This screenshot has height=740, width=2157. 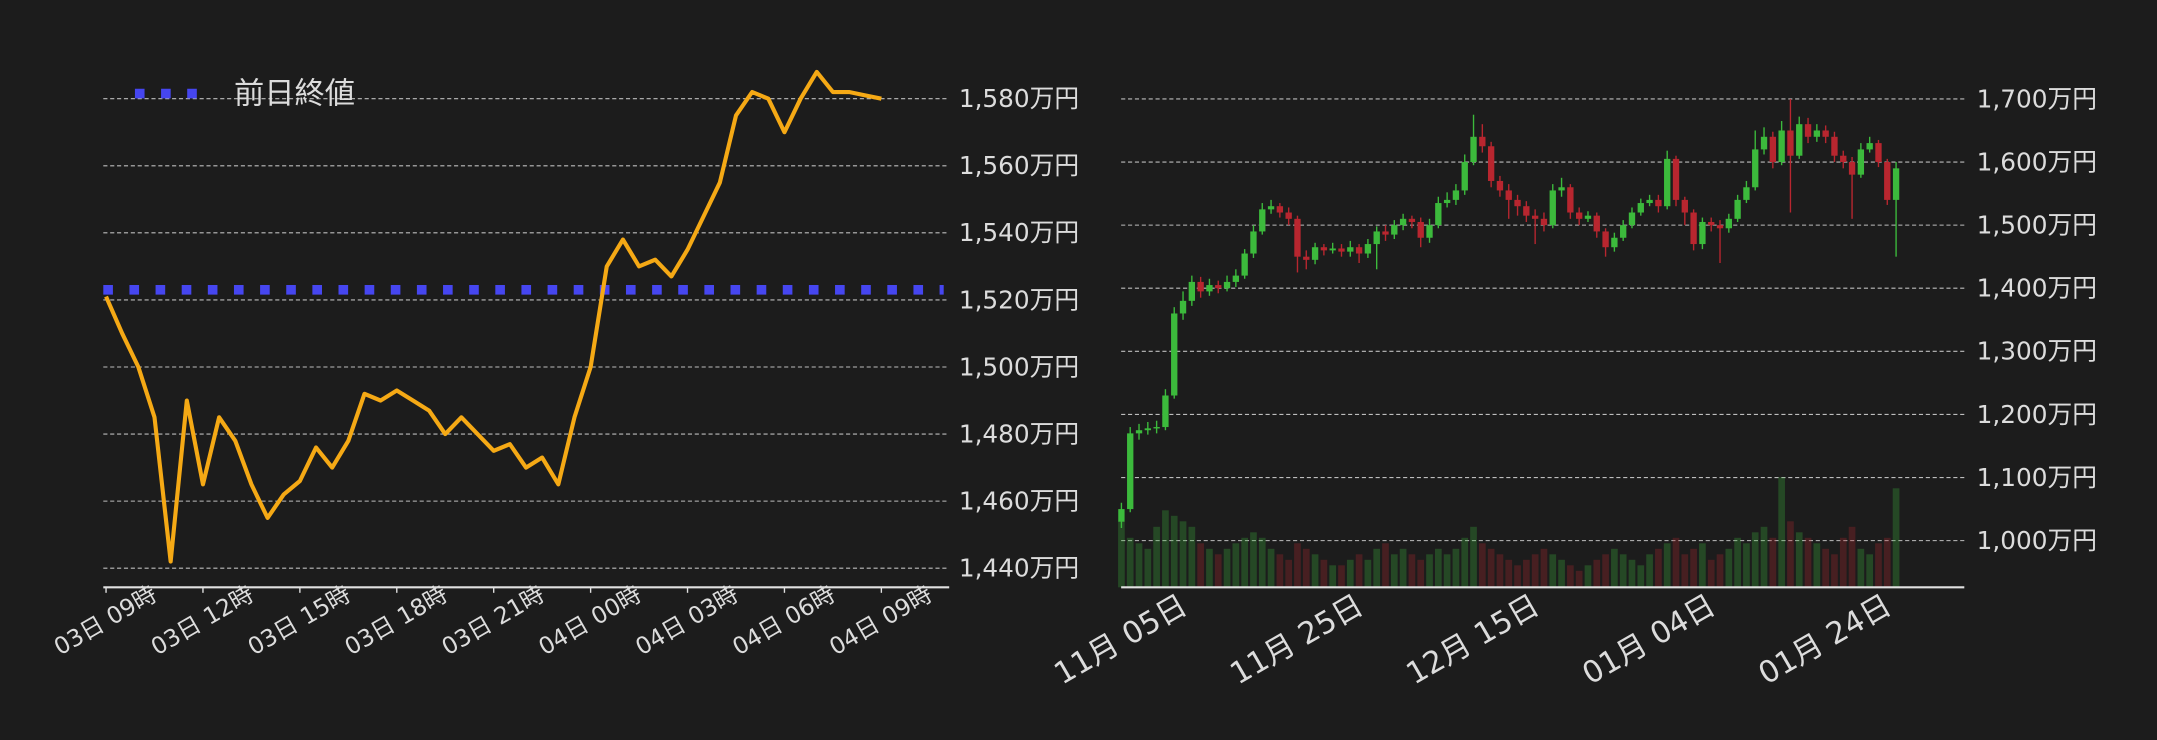 What do you see at coordinates (2037, 161) in the screenshot?
I see `y-tick-label: 1,600万円` at bounding box center [2037, 161].